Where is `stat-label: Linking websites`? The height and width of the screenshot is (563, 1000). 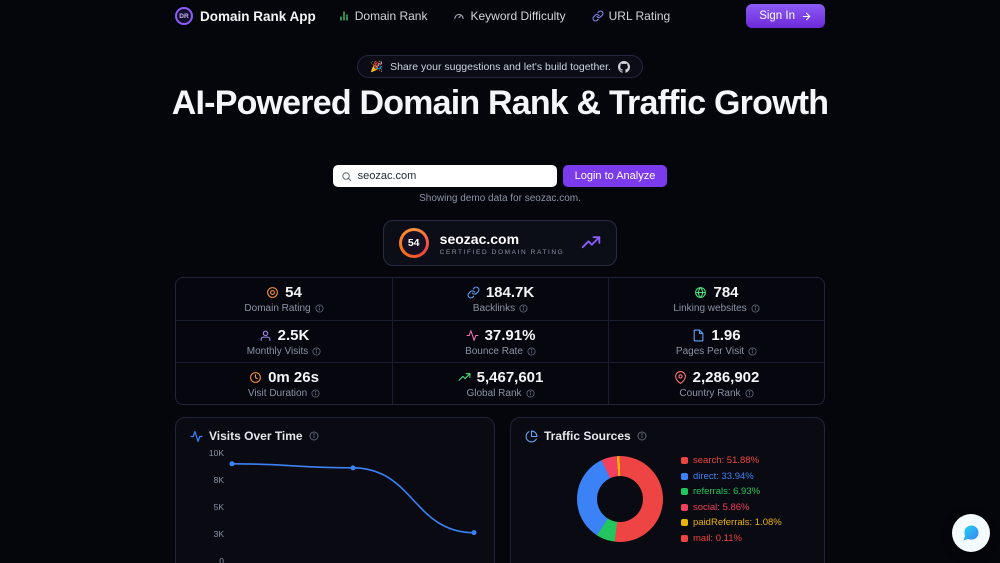
stat-label: Linking websites is located at coordinates (710, 308).